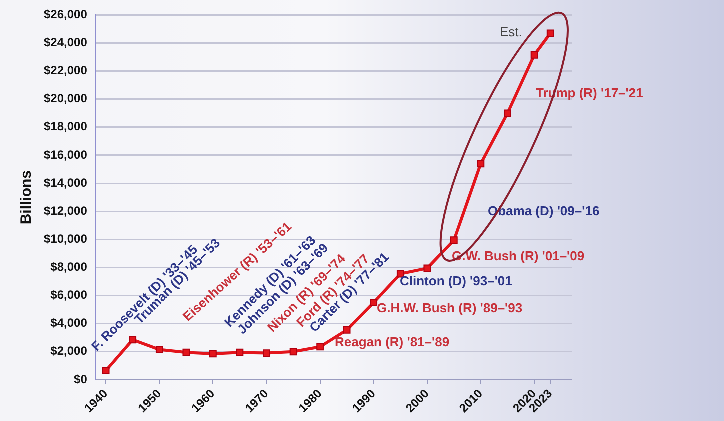 Image resolution: width=724 pixels, height=421 pixels. I want to click on y-tick-label: $4,000, so click(69, 323).